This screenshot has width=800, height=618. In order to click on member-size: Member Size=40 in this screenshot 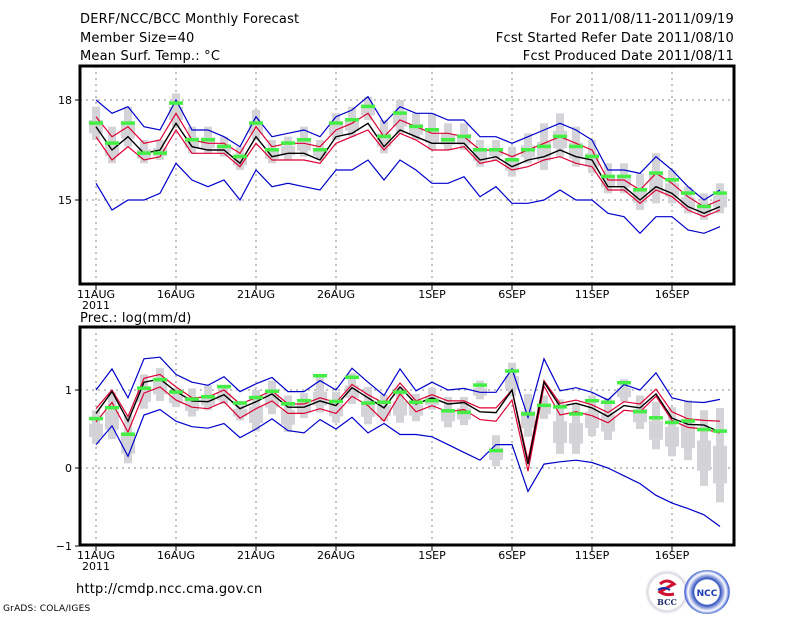, I will do `click(137, 38)`.